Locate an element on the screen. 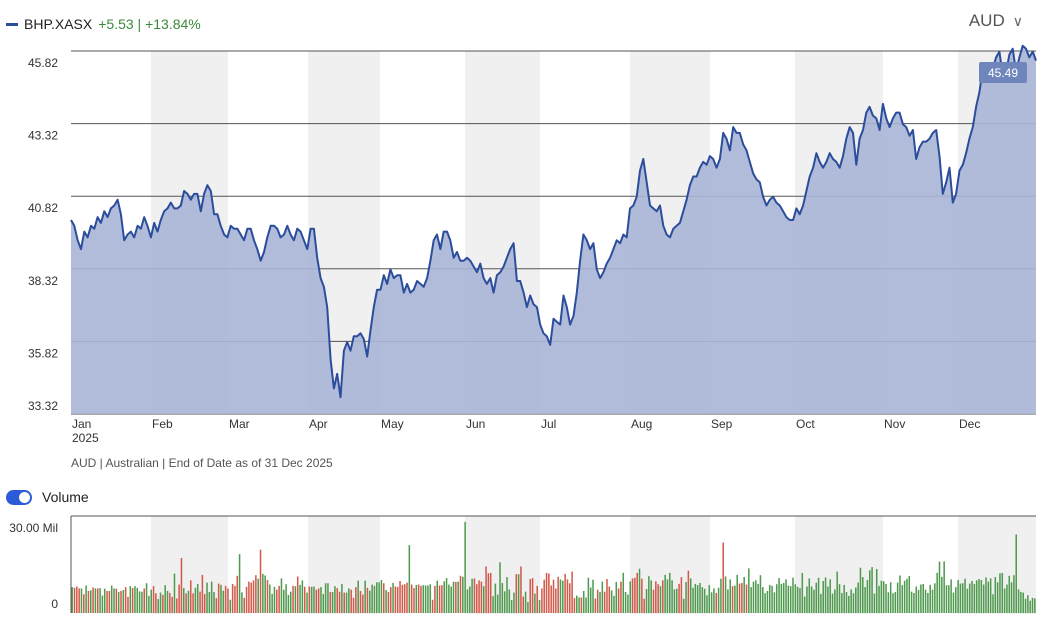 The width and height of the screenshot is (1063, 622). volume-toggle: Volume is located at coordinates (47, 497).